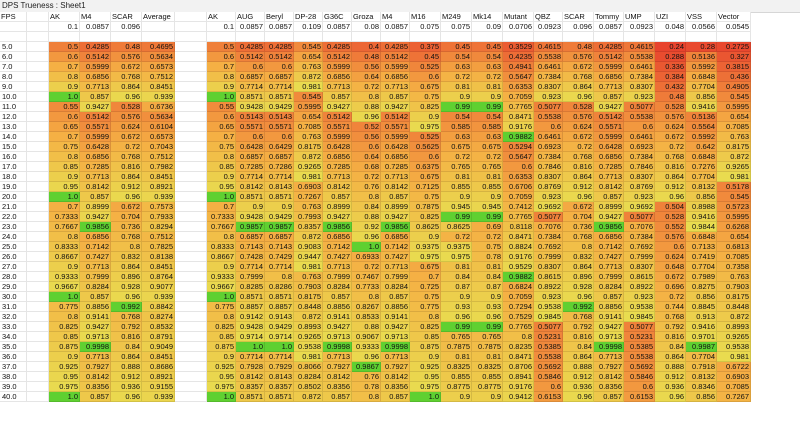 The width and height of the screenshot is (800, 440). What do you see at coordinates (250, 177) in the screenshot?
I see `cell: 0.7714` at bounding box center [250, 177].